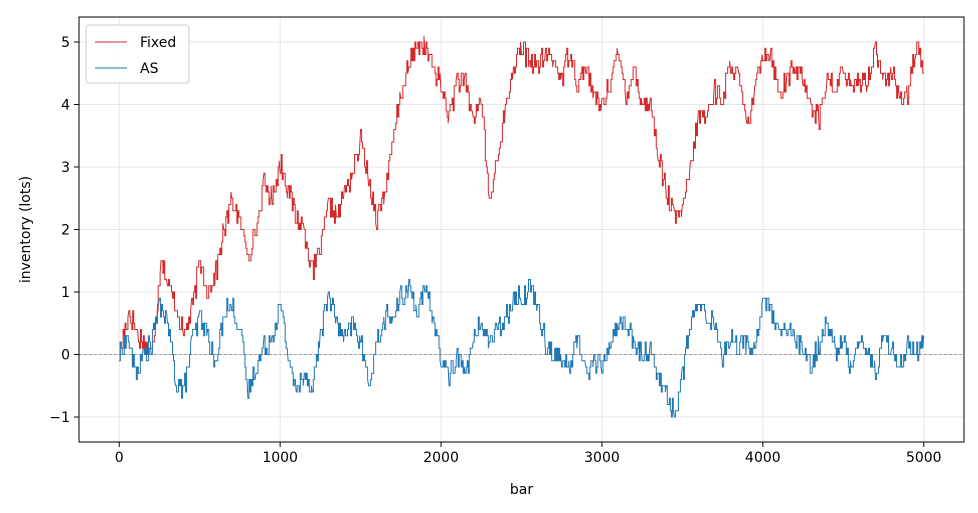 This screenshot has width=978, height=513. What do you see at coordinates (65, 43) in the screenshot?
I see `y-tick-label: 5` at bounding box center [65, 43].